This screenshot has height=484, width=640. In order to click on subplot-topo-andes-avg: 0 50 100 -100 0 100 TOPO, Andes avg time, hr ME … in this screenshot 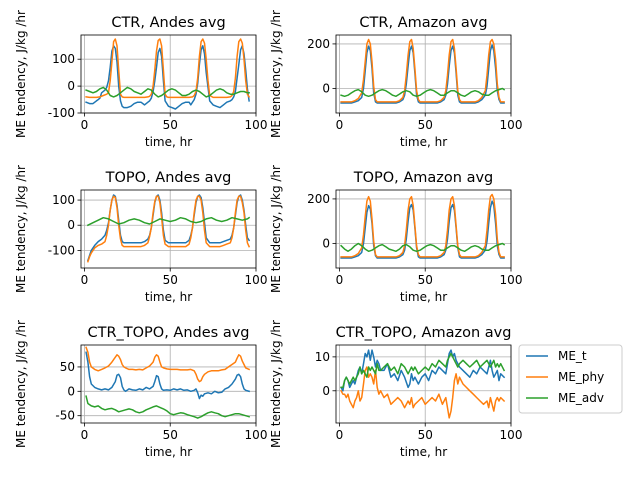, I will do `click(140, 234)`.